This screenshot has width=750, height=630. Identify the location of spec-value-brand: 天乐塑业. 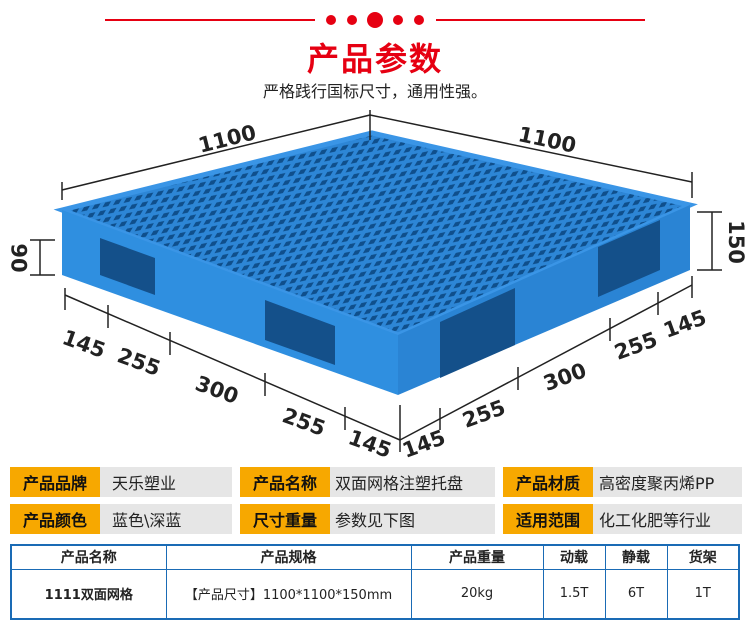
(166, 482).